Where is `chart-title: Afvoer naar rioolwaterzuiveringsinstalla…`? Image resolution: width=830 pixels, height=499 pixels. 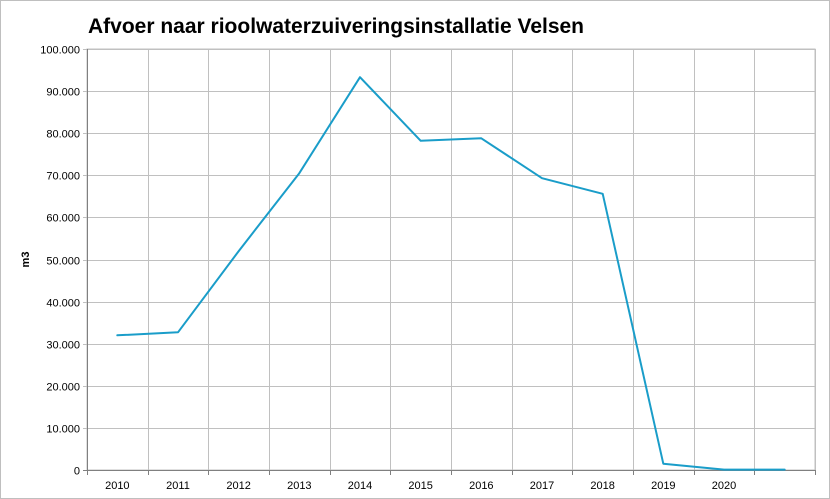 chart-title: Afvoer naar rioolwaterzuiveringsinstalla… is located at coordinates (336, 26).